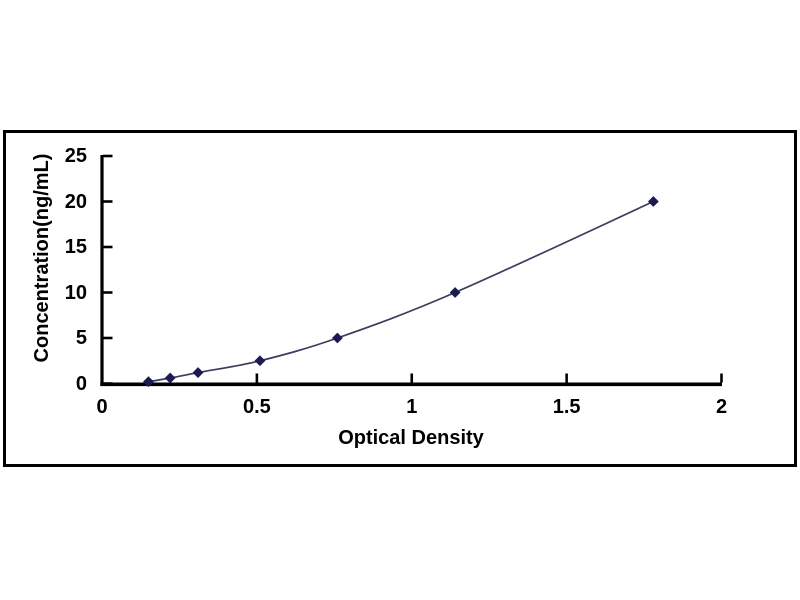 Image resolution: width=800 pixels, height=600 pixels. What do you see at coordinates (411, 438) in the screenshot?
I see `x-axis-title: Optical Density` at bounding box center [411, 438].